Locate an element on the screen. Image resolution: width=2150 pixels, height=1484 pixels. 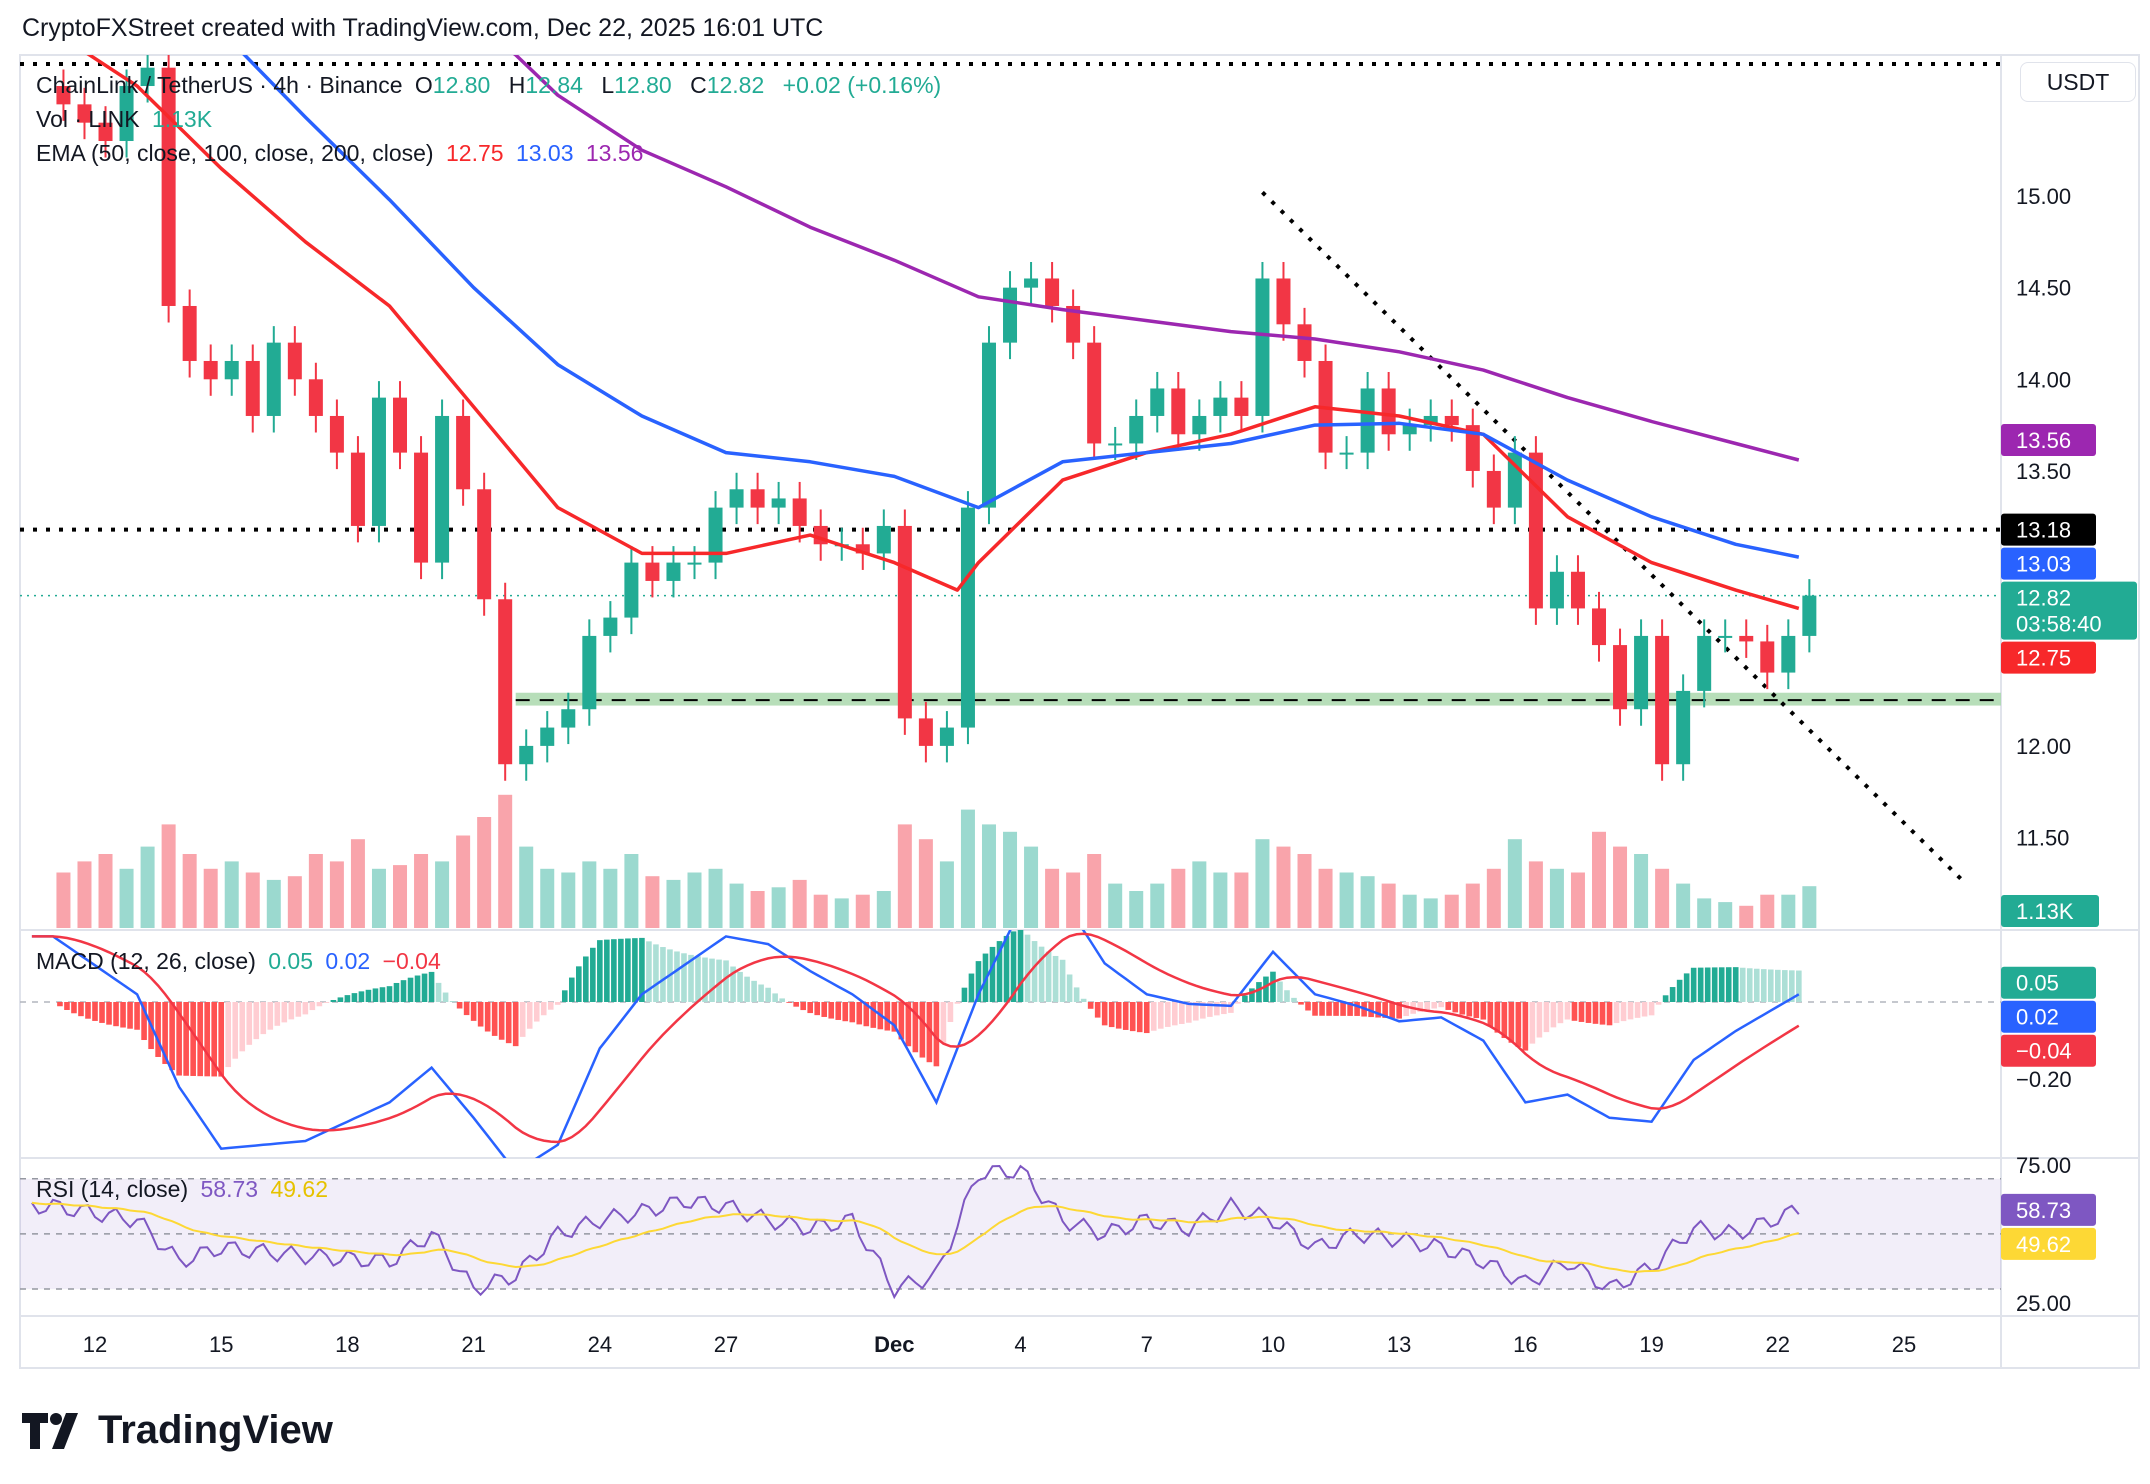
tradingview-logo: TradingView is located at coordinates (177, 1430).